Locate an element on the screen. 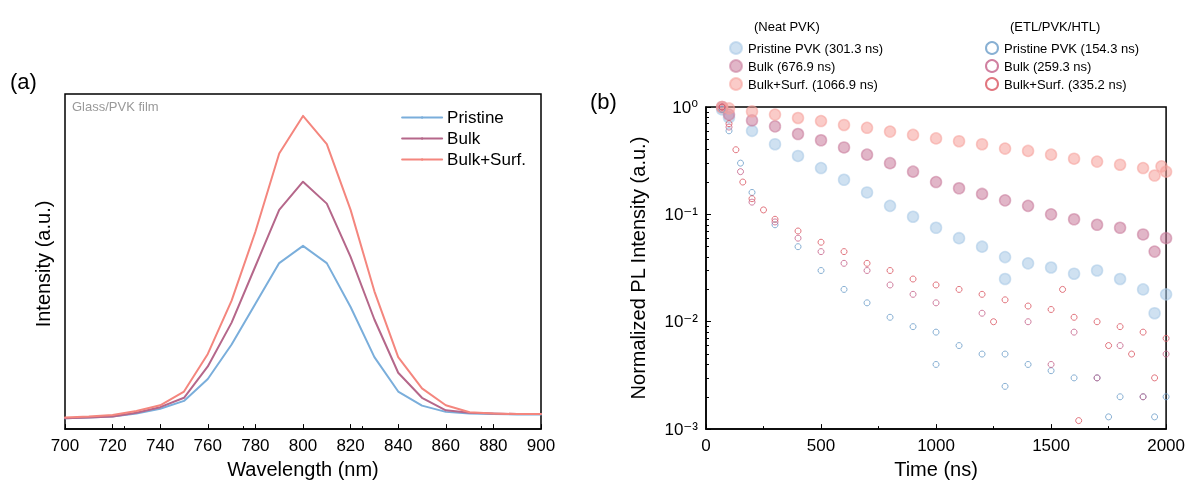 The image size is (1196, 492). legend-label: Bulk (676.9 ns) is located at coordinates (792, 66).